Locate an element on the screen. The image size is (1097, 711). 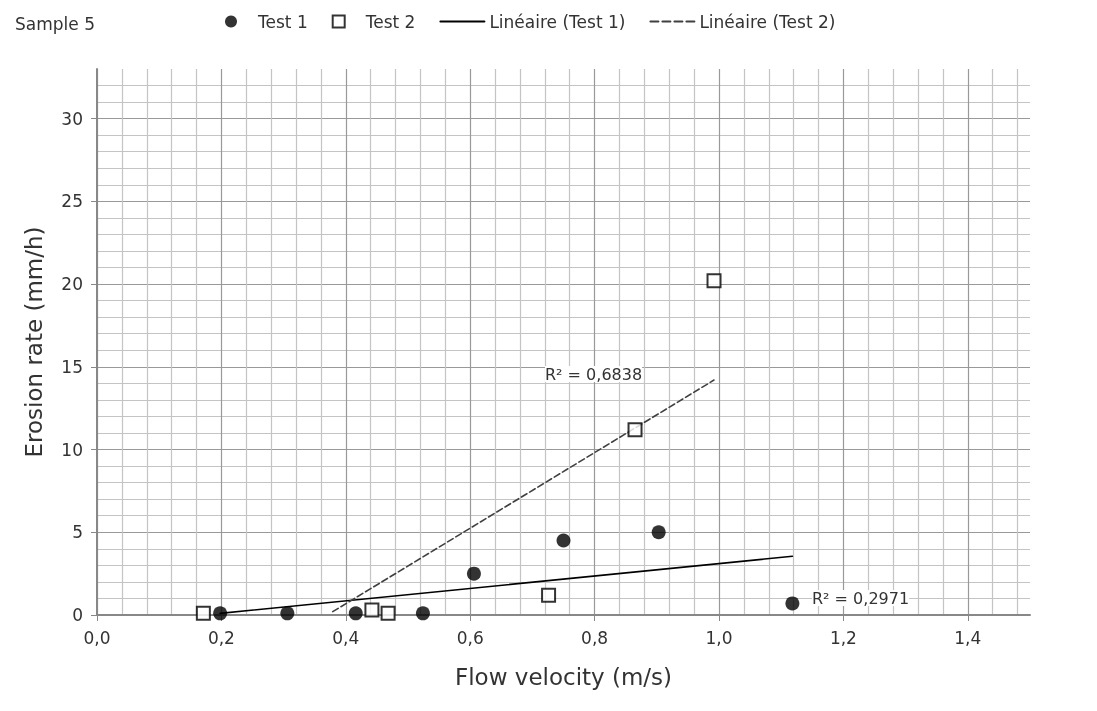
x-tick-label: 1,4 is located at coordinates (968, 637).